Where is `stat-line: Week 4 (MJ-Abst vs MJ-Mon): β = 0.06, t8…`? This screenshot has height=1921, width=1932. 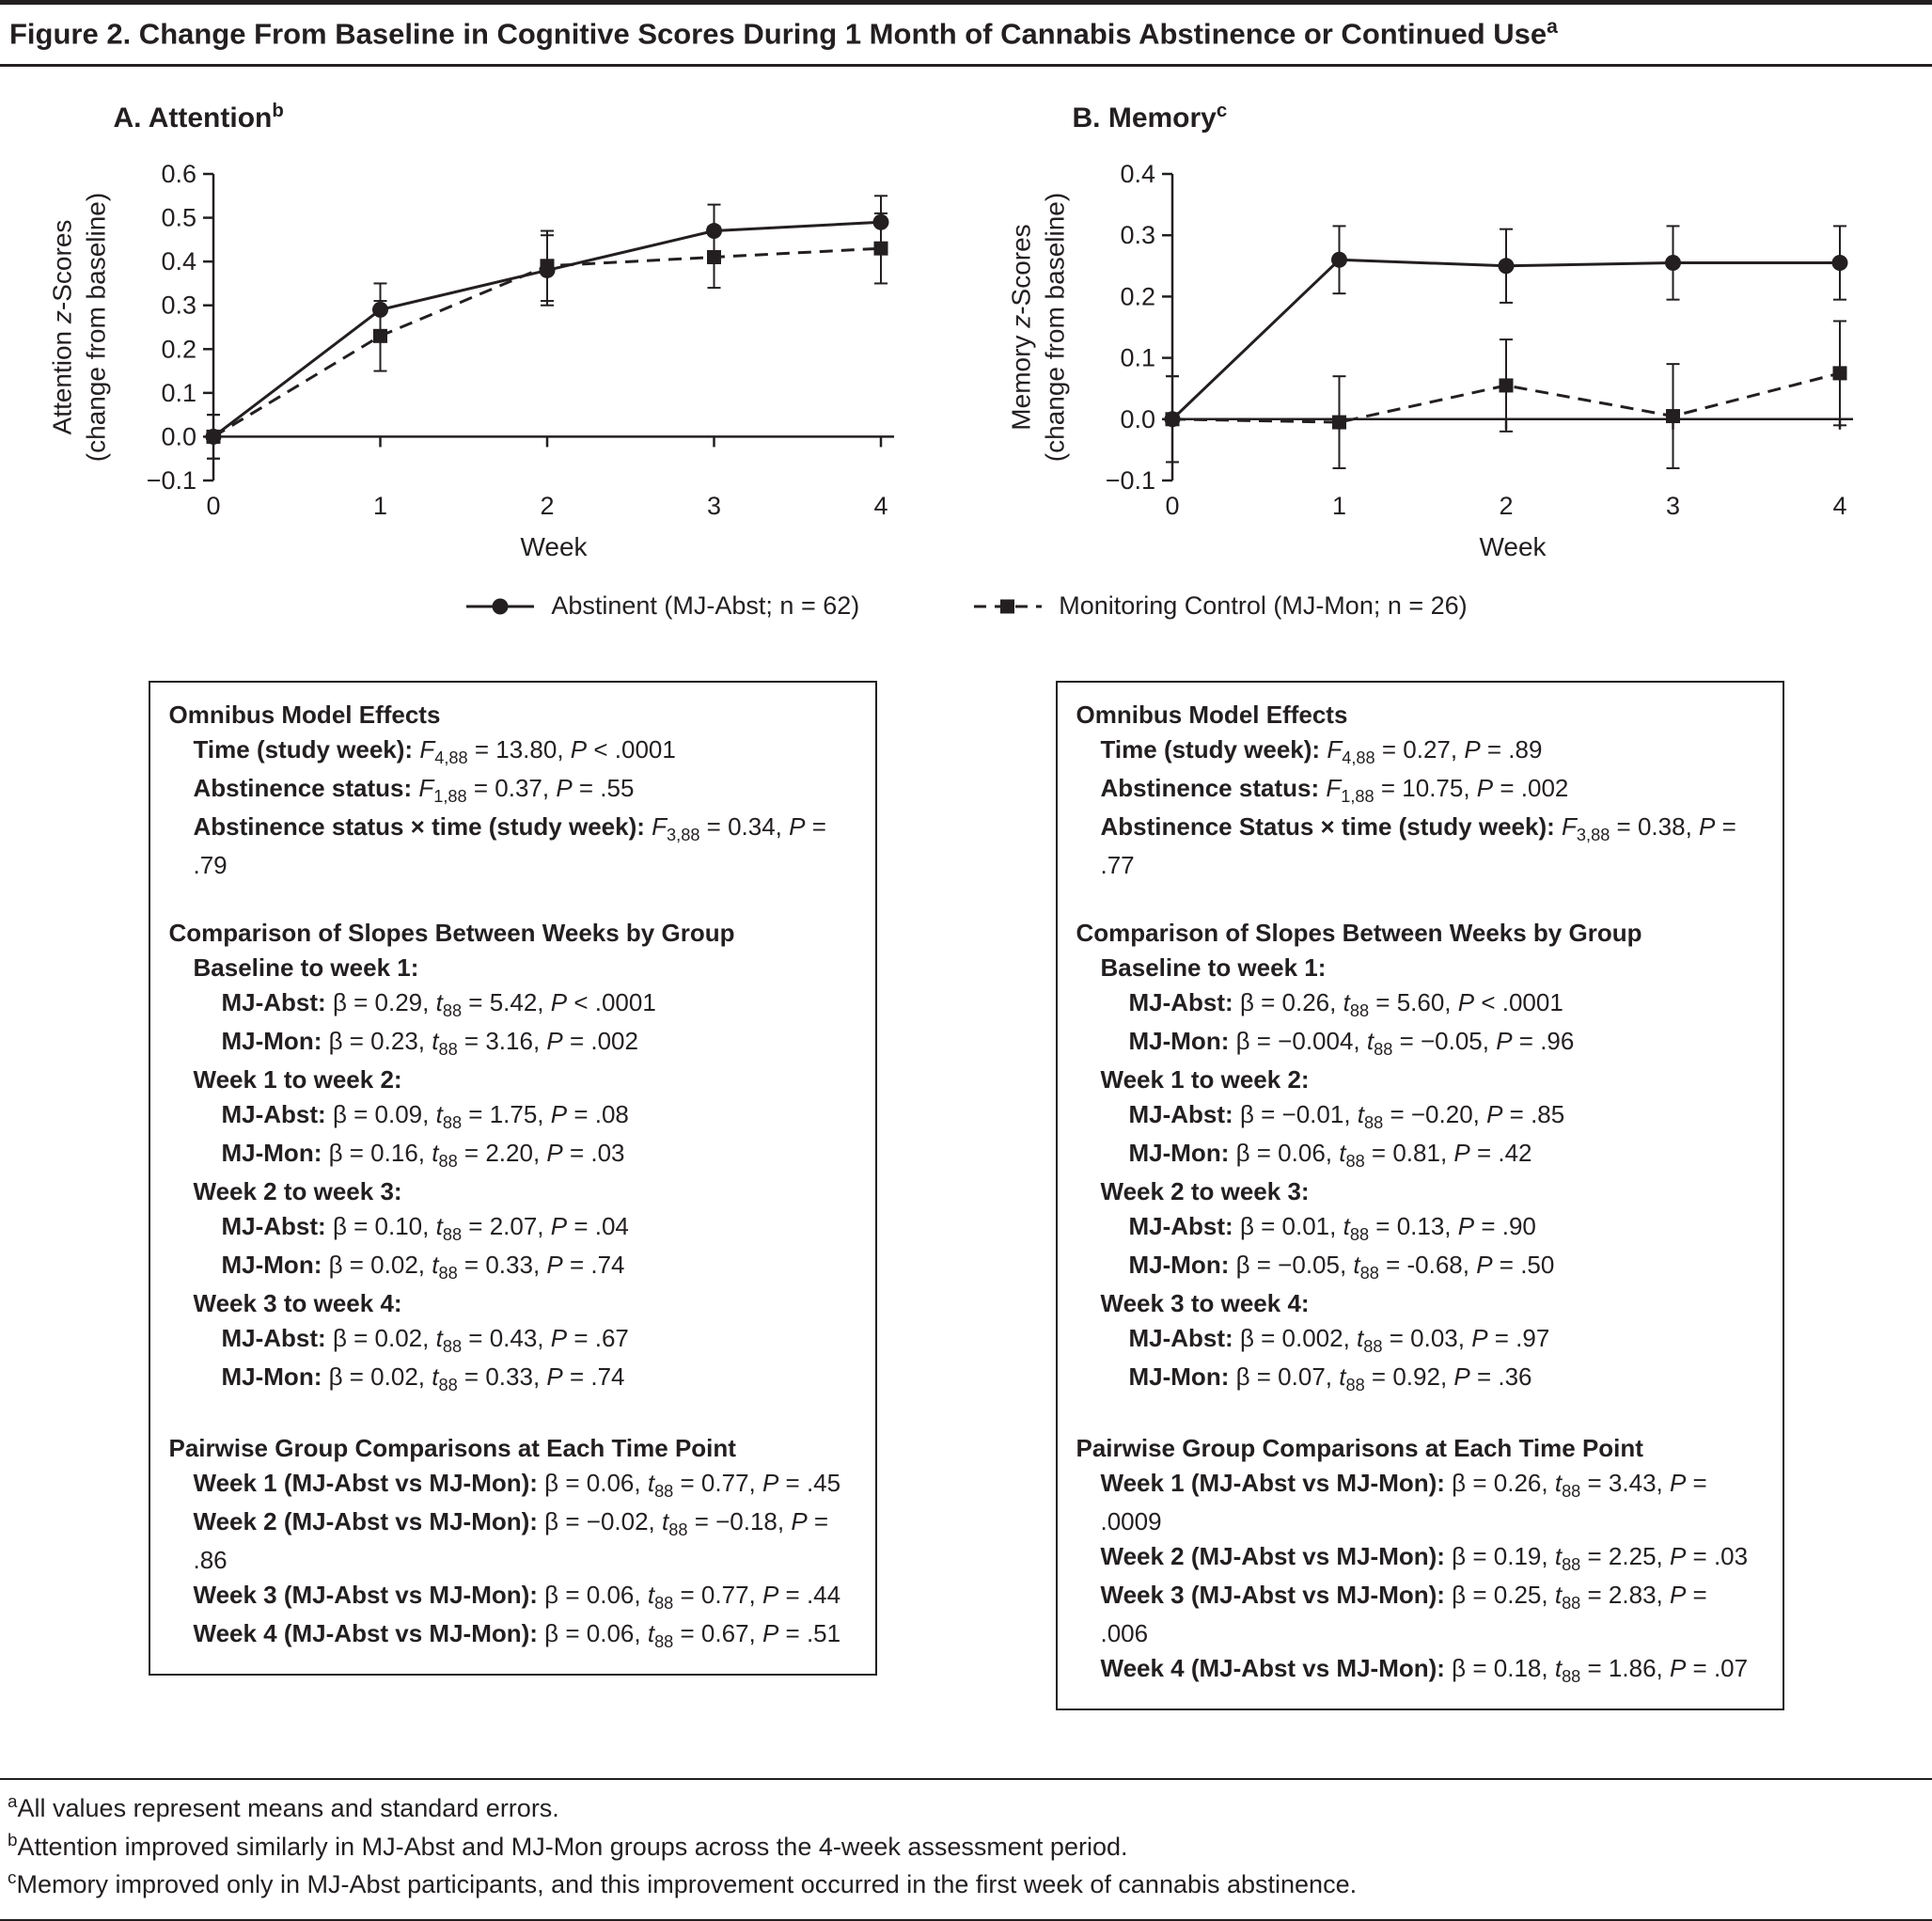 stat-line: Week 4 (MJ-Abst vs MJ-Mon): β = 0.06, t8… is located at coordinates (525, 1635).